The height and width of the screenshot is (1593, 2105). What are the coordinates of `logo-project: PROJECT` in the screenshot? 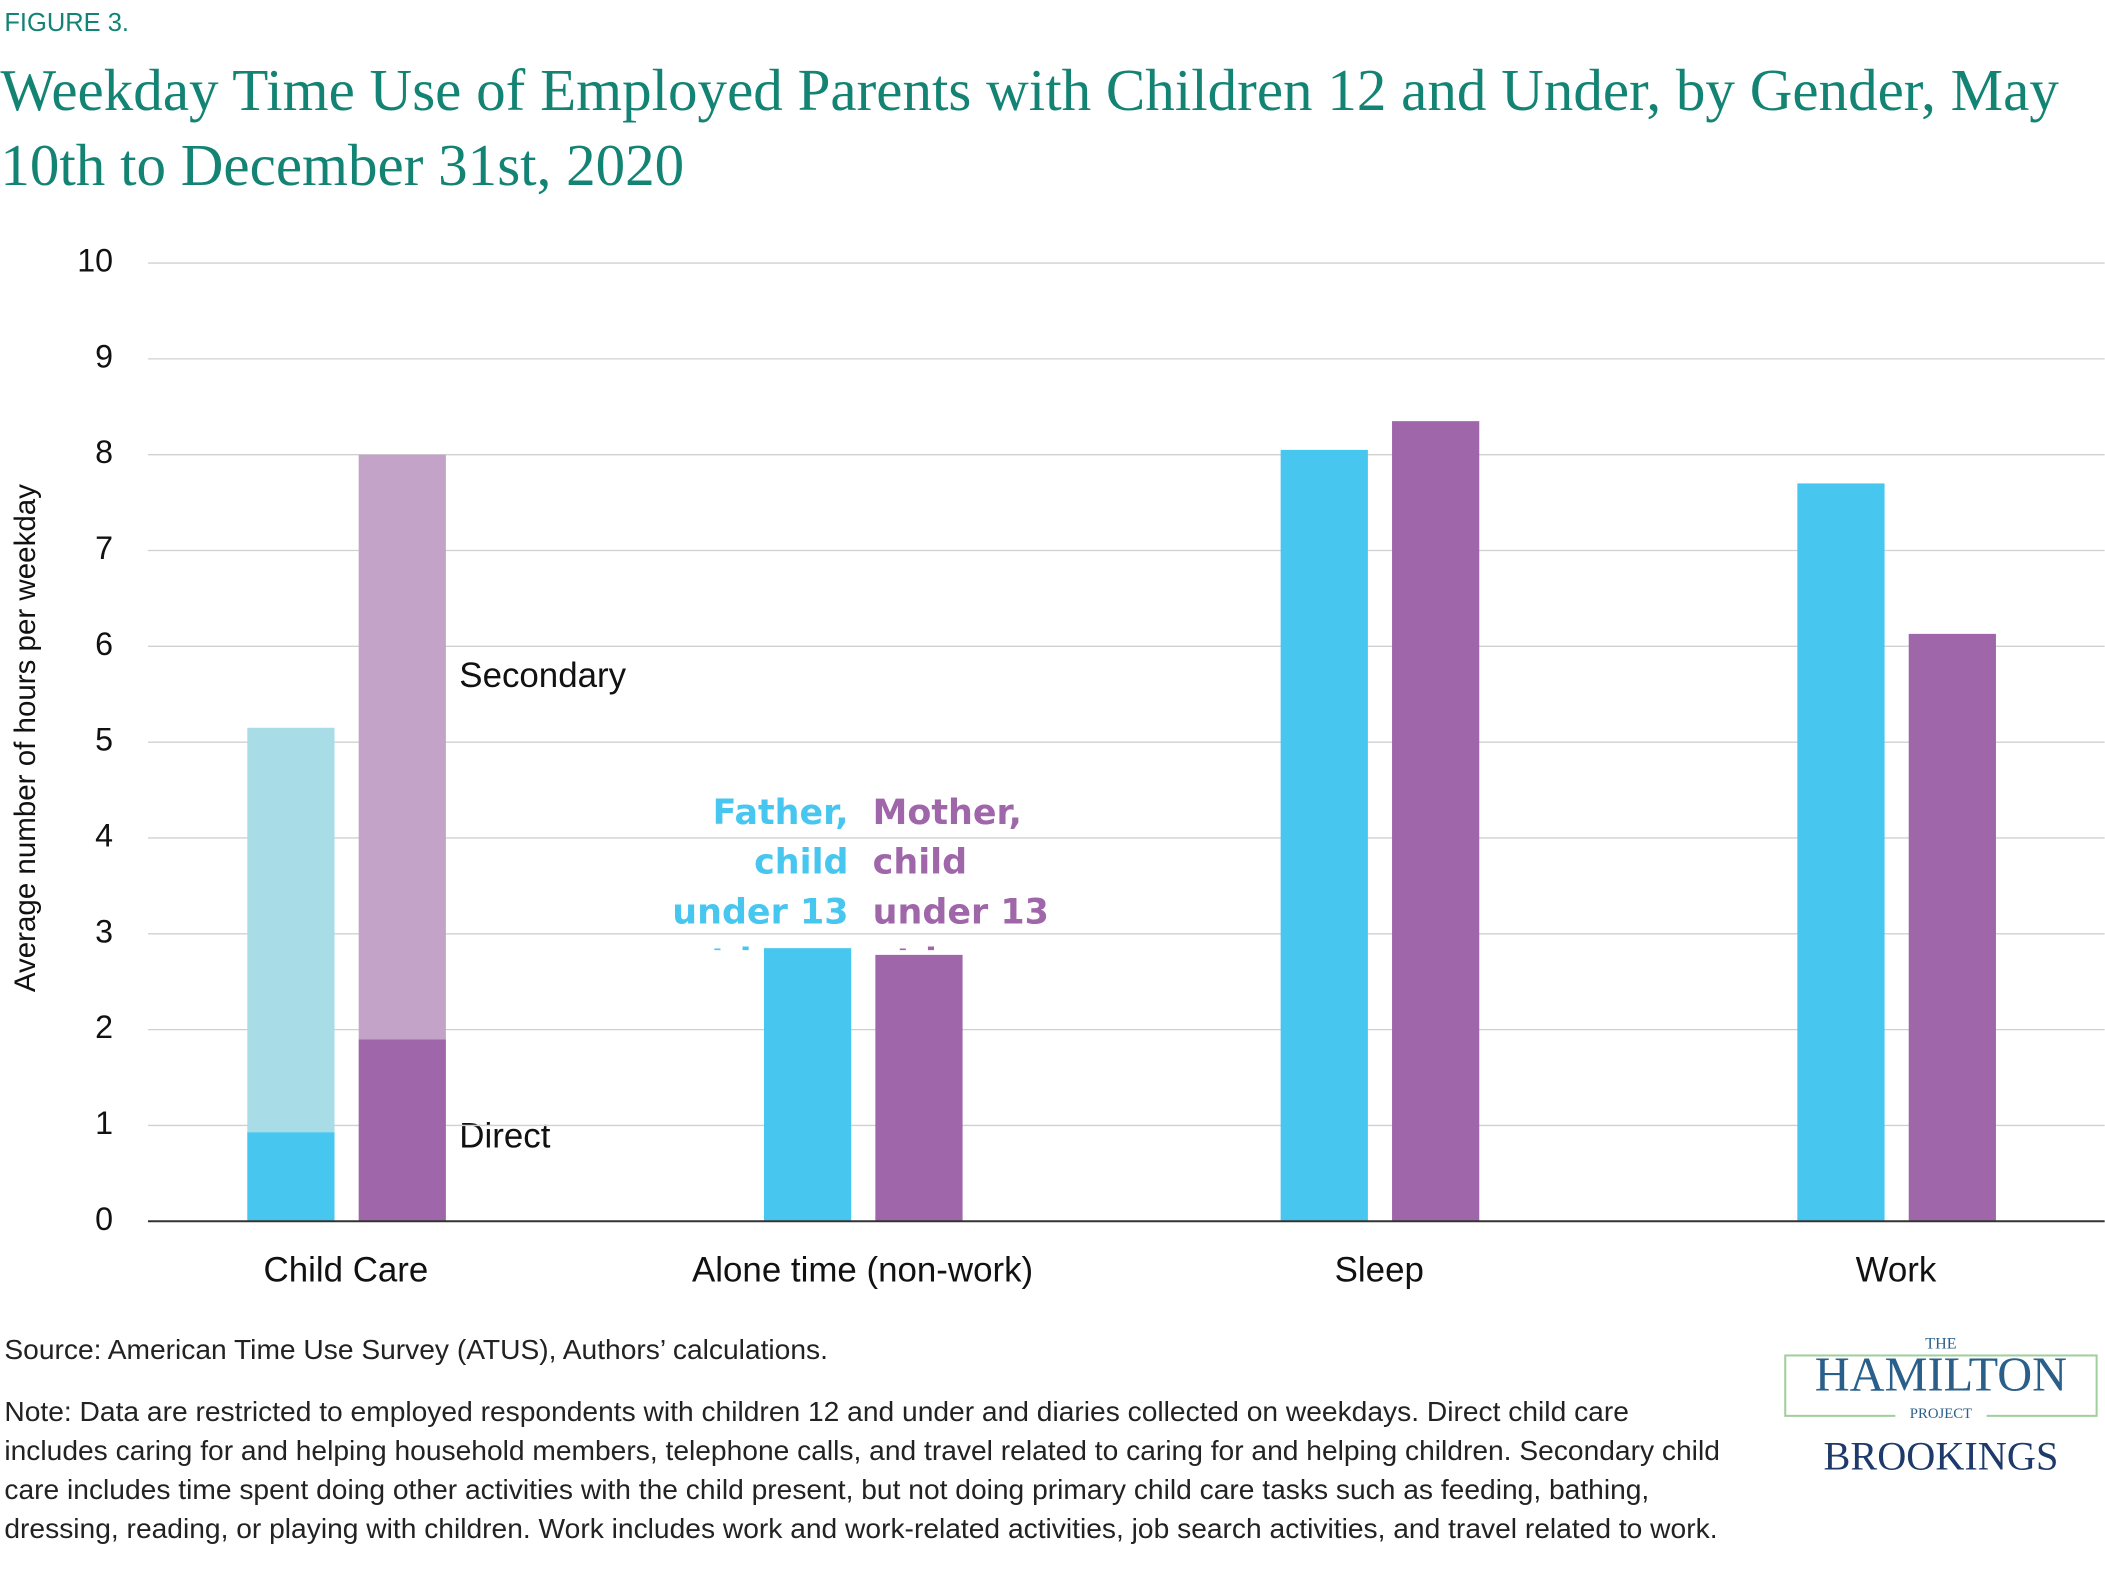 It's located at (1941, 1414).